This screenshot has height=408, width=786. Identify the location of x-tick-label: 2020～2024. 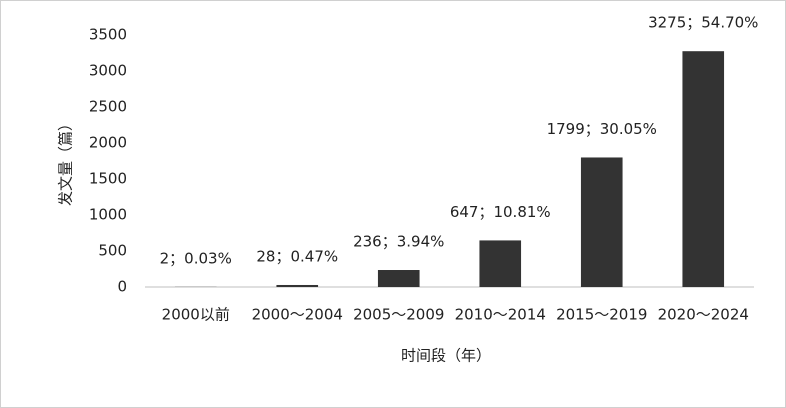
(703, 315).